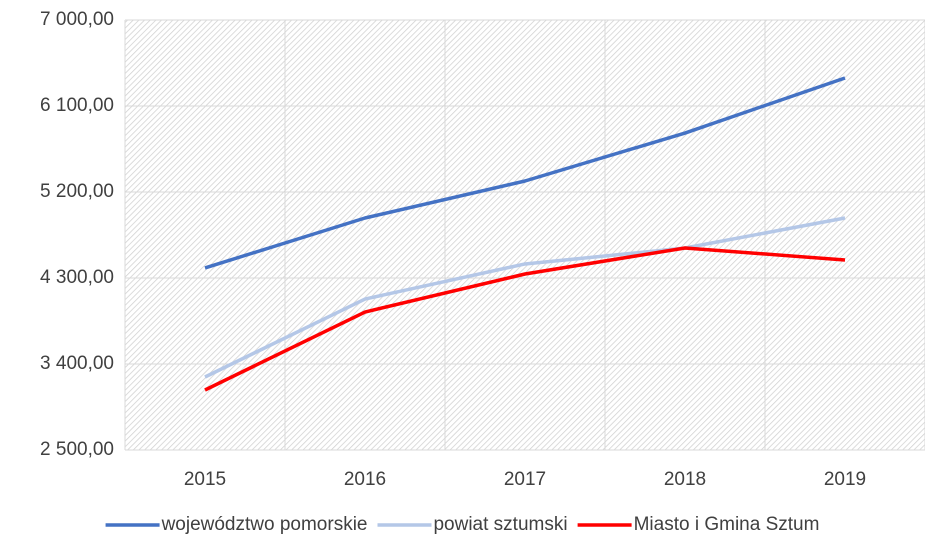  Describe the element at coordinates (77, 105) in the screenshot. I see `y-tick-label: 6 100,00` at that location.